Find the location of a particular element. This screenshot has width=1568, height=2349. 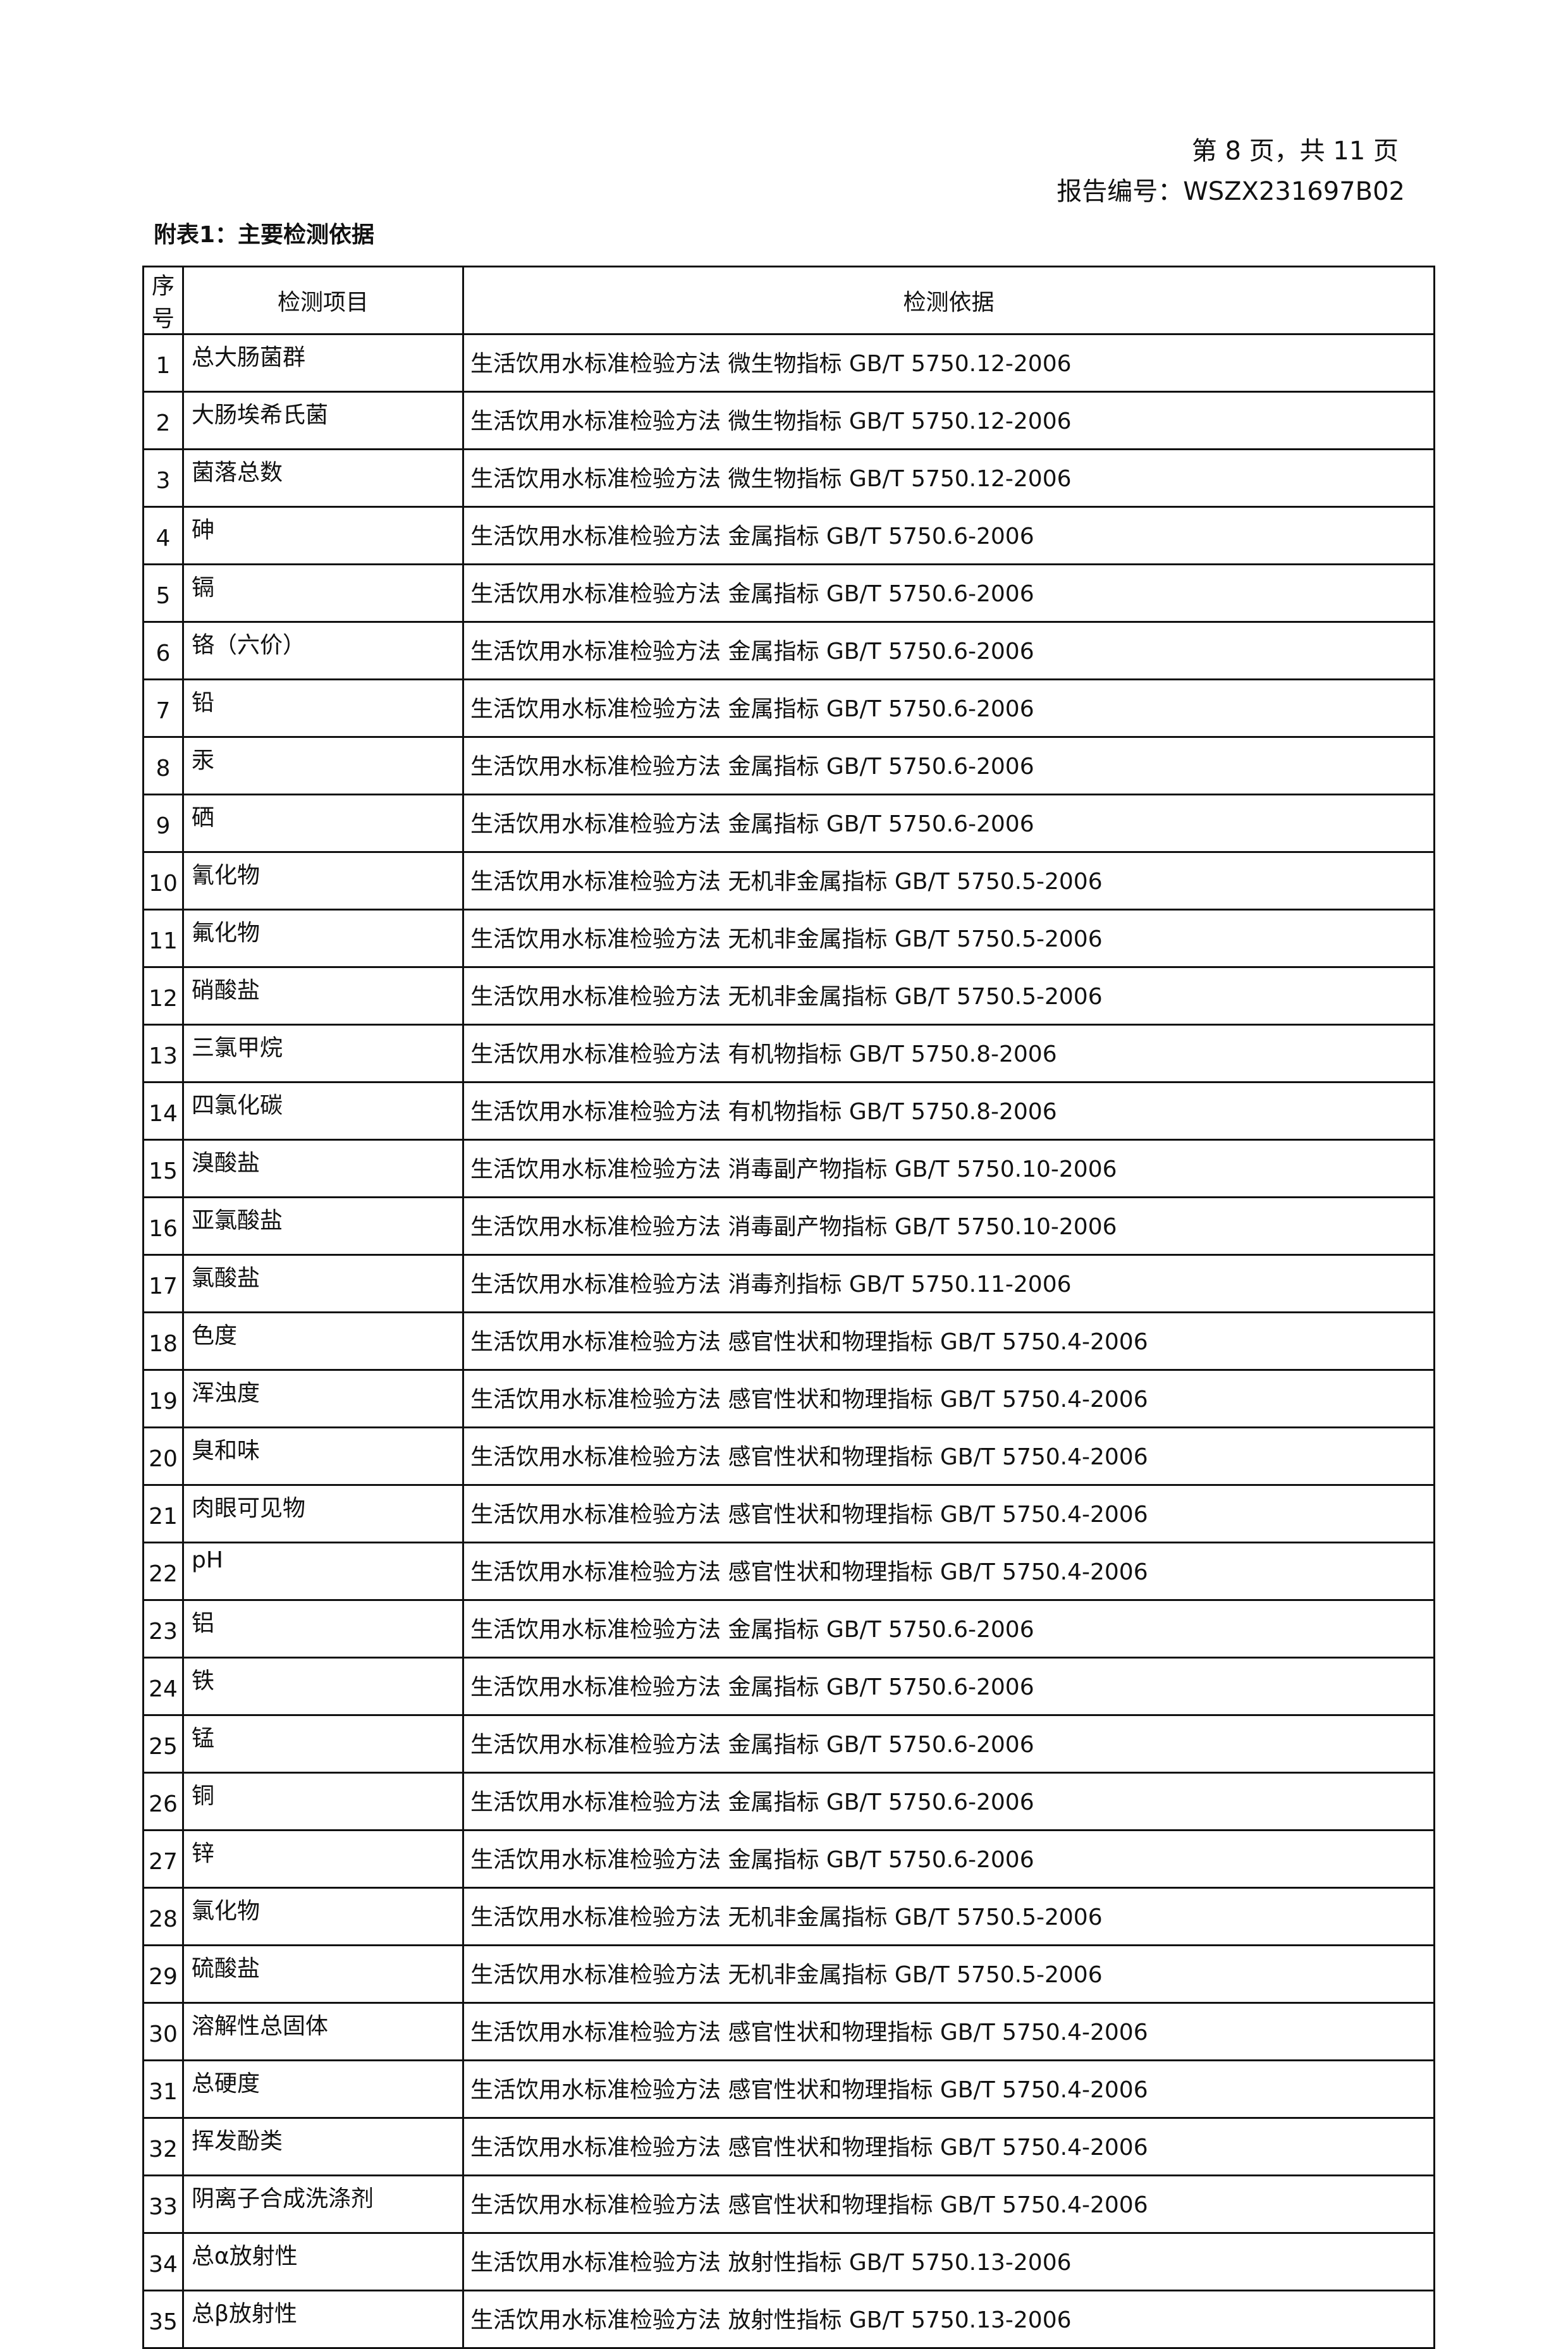

item-cell: 锌 is located at coordinates (323, 1859).